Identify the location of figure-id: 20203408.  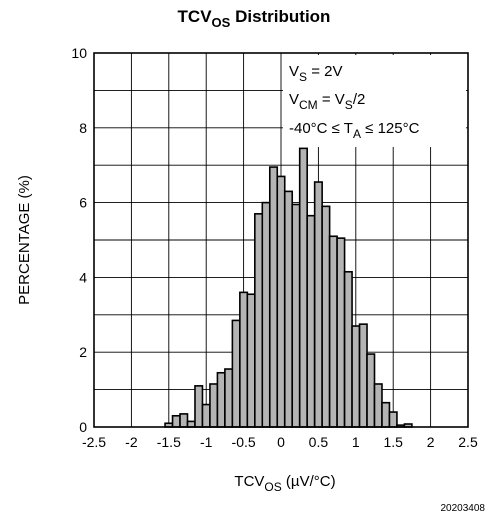
(463, 508).